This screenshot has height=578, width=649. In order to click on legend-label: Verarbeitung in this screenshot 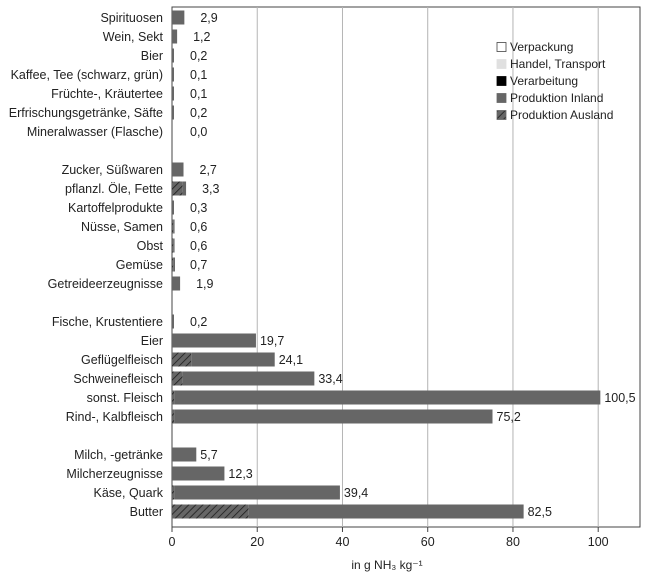, I will do `click(544, 81)`.